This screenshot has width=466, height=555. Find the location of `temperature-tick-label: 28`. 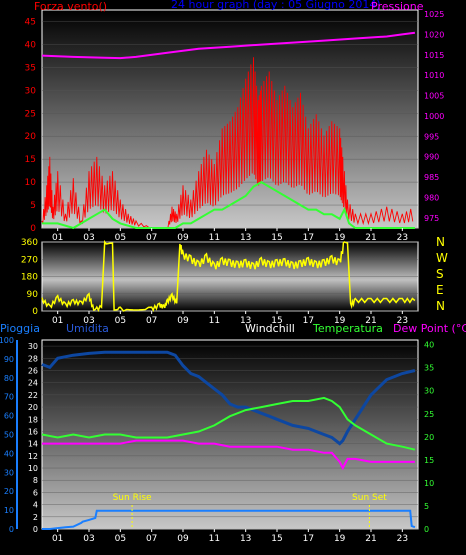

temperature-tick-label: 28 is located at coordinates (33, 358).